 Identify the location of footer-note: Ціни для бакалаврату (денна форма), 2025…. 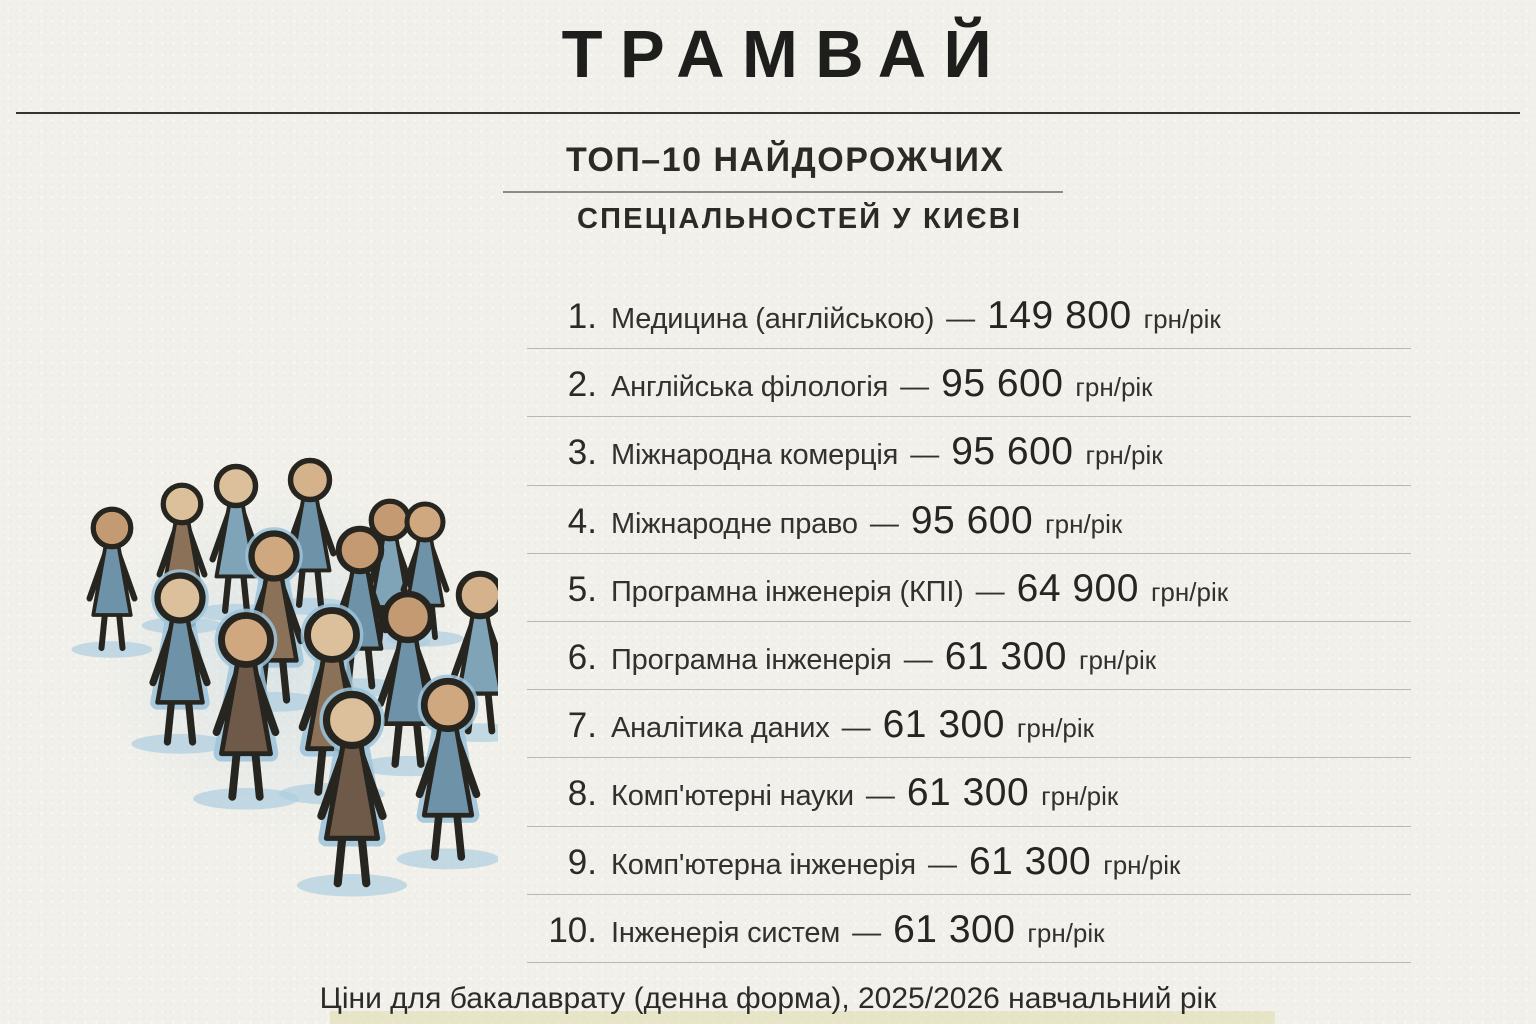
(768, 998).